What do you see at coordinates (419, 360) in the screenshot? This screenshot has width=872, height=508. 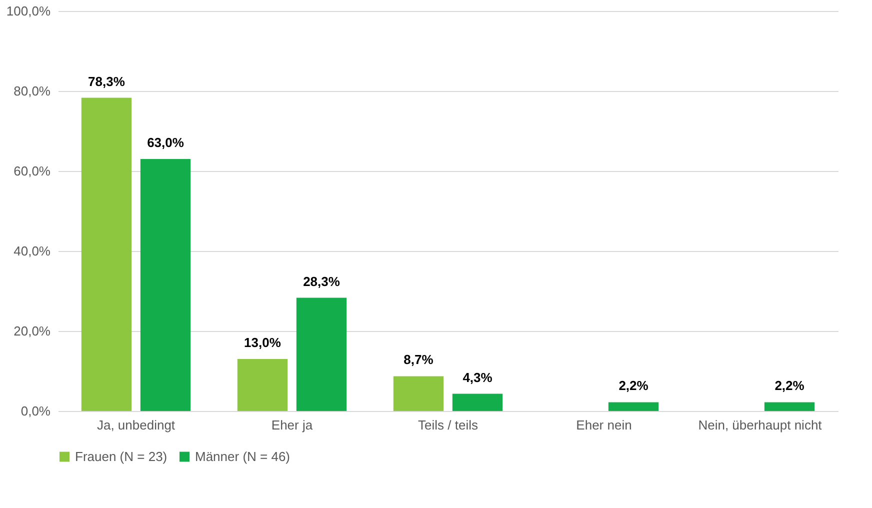 I see `data-label: 8,7%` at bounding box center [419, 360].